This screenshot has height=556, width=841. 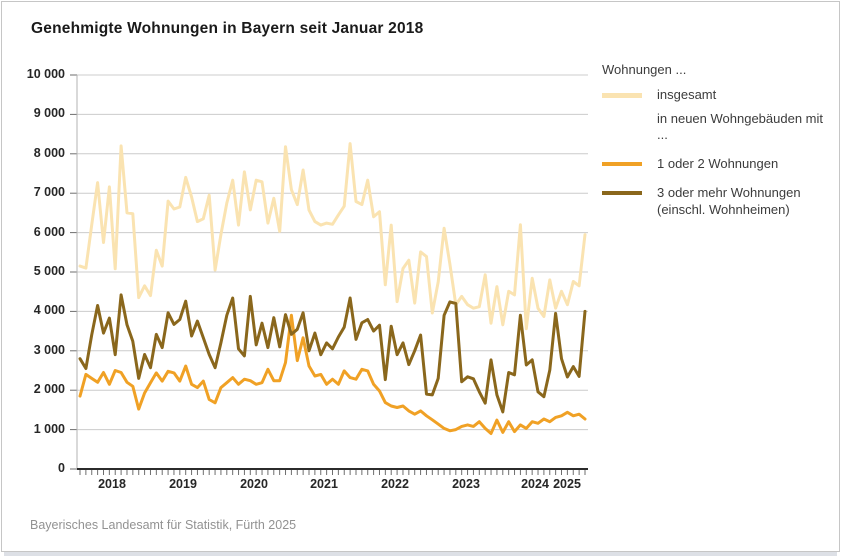 I want to click on y-tick-label-8000: 8 000, so click(x=49, y=152).